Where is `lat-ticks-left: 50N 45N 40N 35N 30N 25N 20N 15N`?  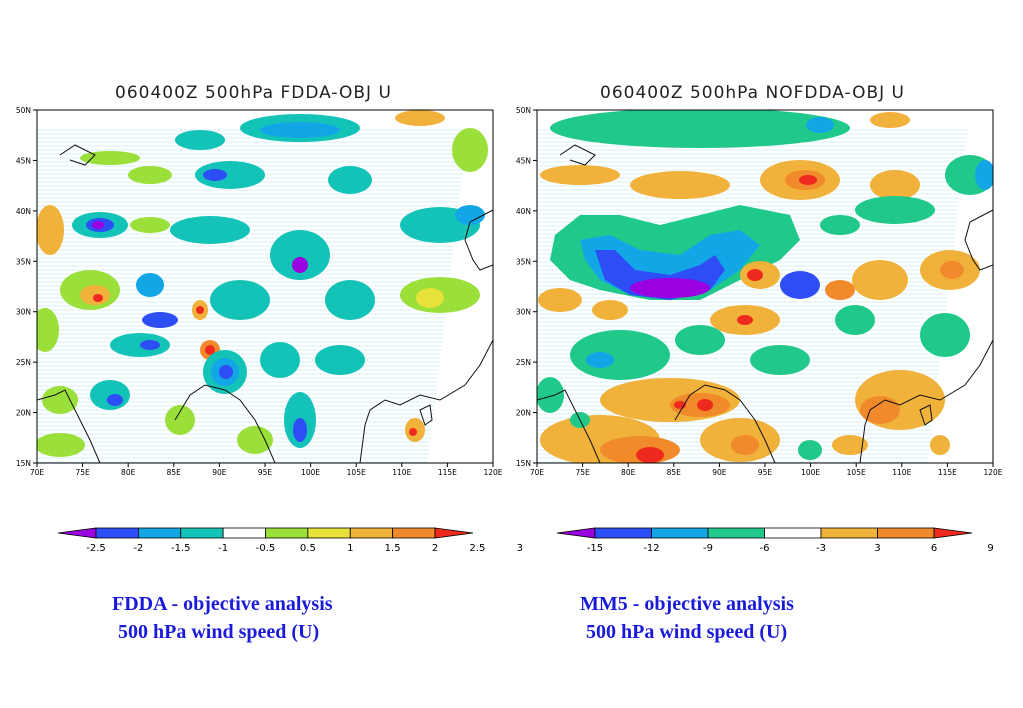
lat-ticks-left: 50N 45N 40N 35N 30N 25N 20N 15N is located at coordinates (26, 287).